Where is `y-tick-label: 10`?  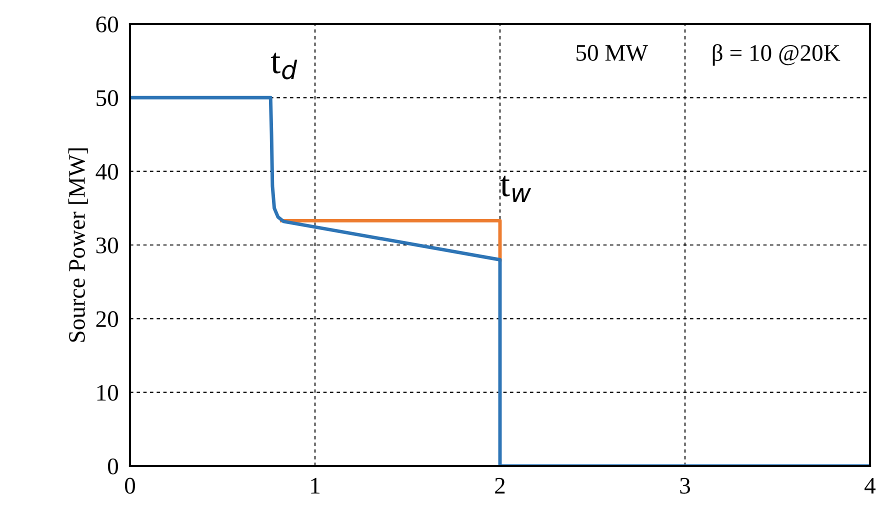
y-tick-label: 10 is located at coordinates (107, 392).